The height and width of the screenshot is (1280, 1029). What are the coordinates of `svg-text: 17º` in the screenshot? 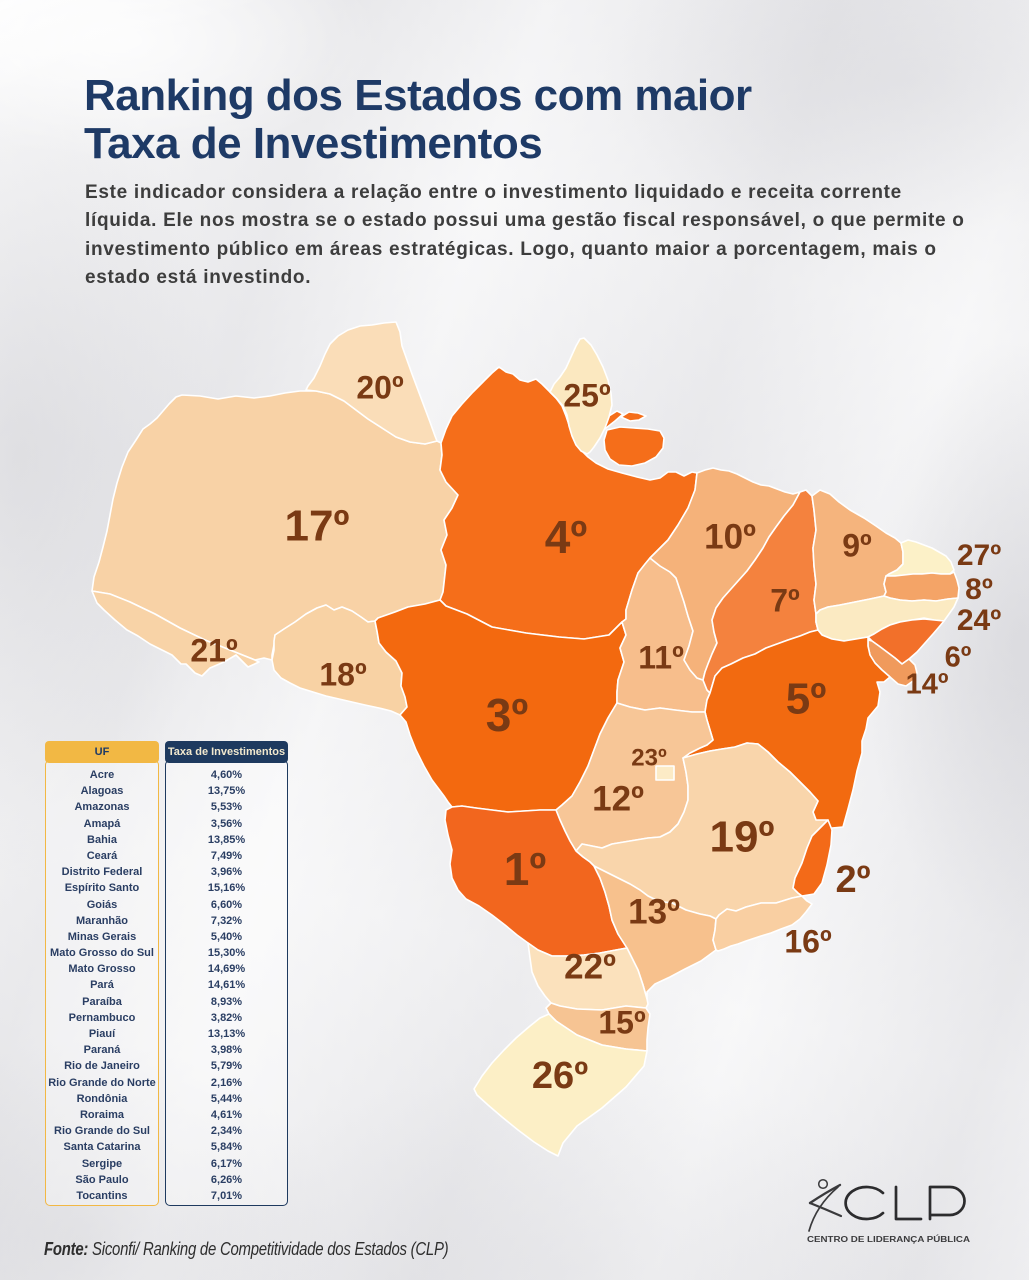 It's located at (316, 526).